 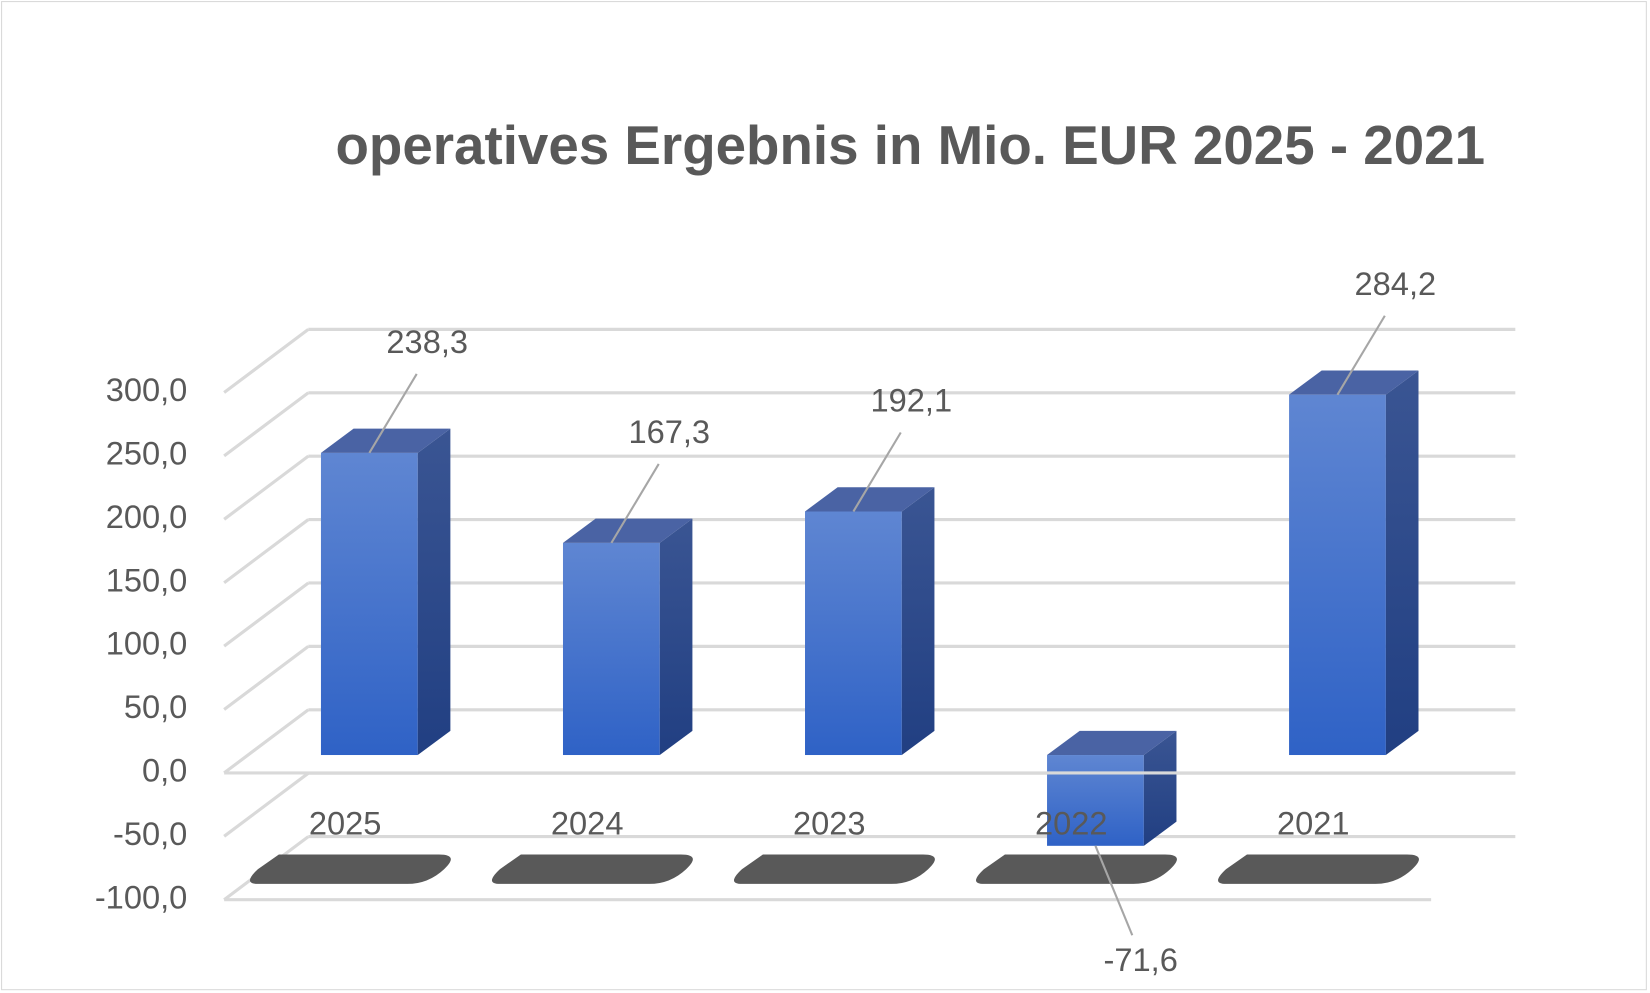 What do you see at coordinates (1396, 283) in the screenshot?
I see `data-label: 284,2` at bounding box center [1396, 283].